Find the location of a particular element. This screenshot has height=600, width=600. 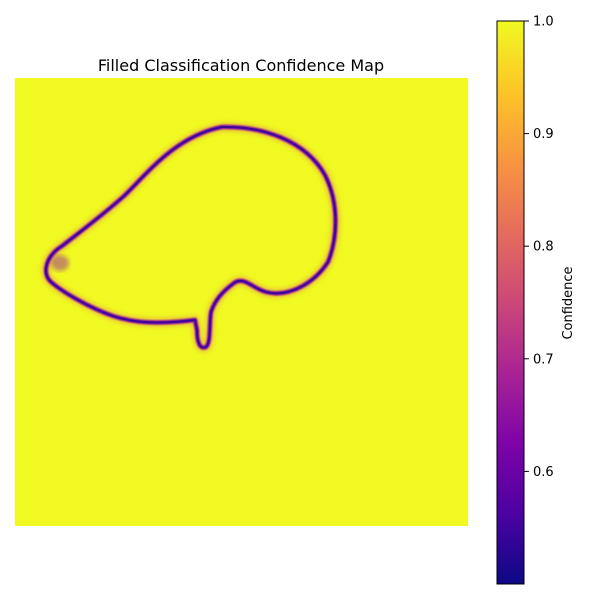

colorbar-ticks: 1.0 0.9 0.8 0.7 0.6 is located at coordinates (539, 247).